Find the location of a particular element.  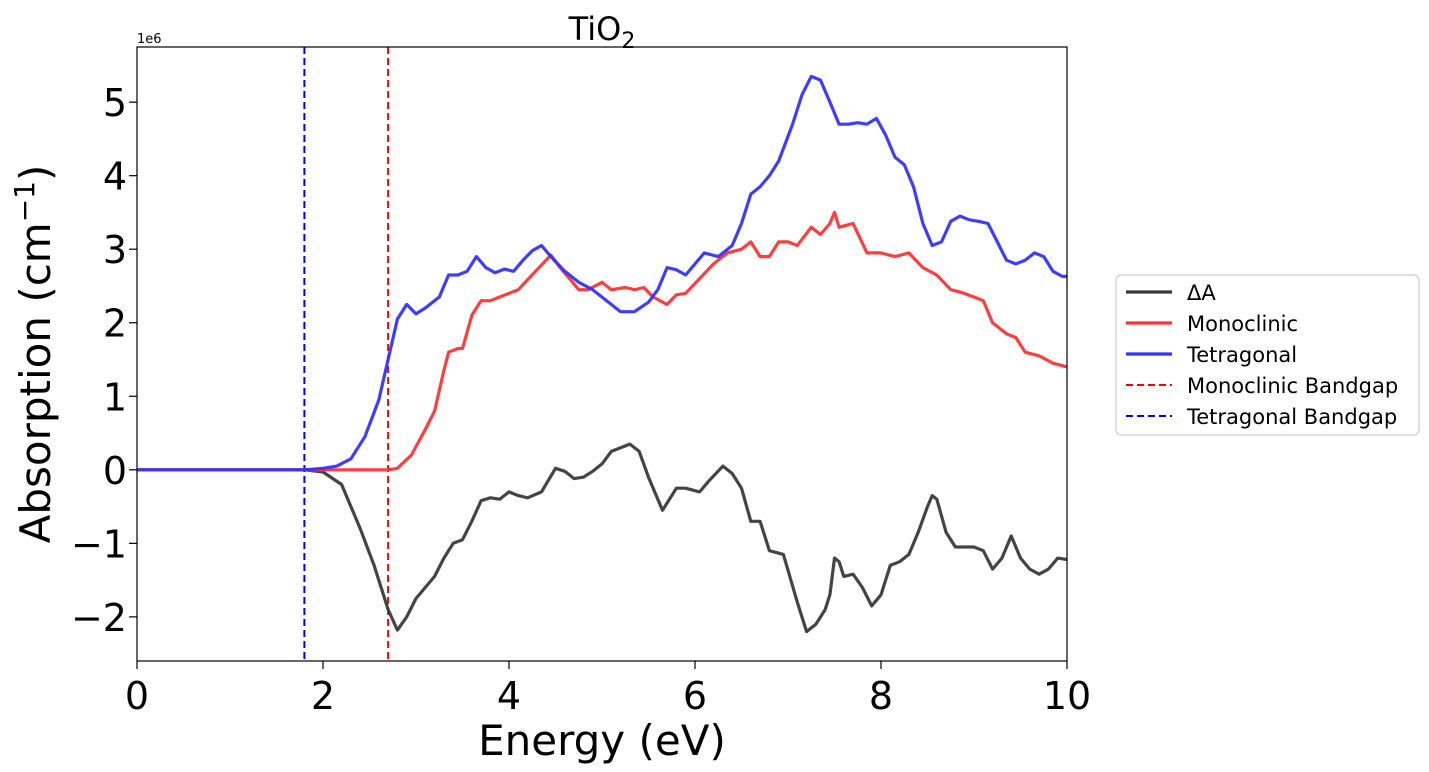

y-axis-label-superscript: −1 is located at coordinates (24, 201).